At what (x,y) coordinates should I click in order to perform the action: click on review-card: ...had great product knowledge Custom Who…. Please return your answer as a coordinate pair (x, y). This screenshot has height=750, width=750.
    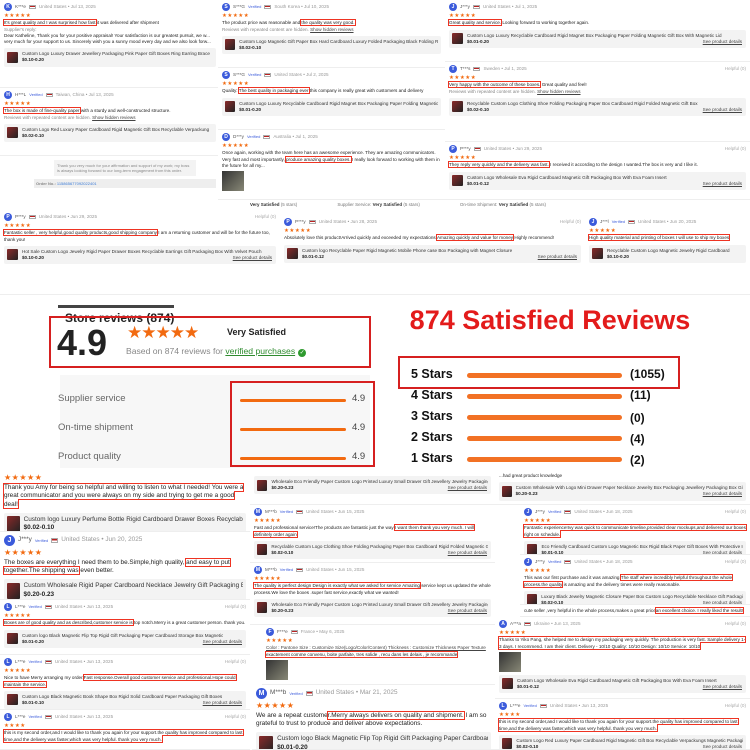
    Looking at the image, I should click on (622, 487).